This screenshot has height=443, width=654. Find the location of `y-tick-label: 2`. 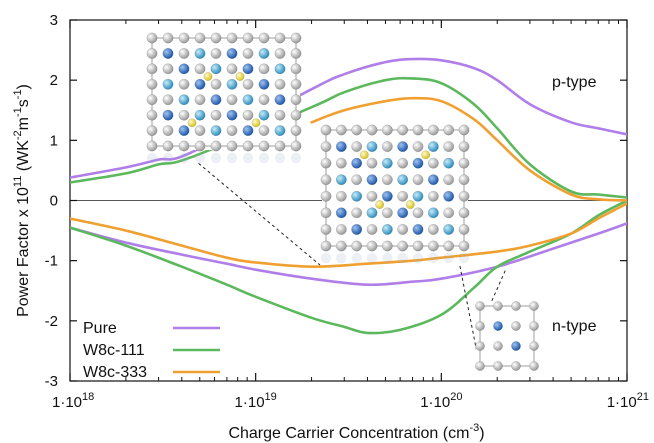

y-tick-label: 2 is located at coordinates (54, 80).